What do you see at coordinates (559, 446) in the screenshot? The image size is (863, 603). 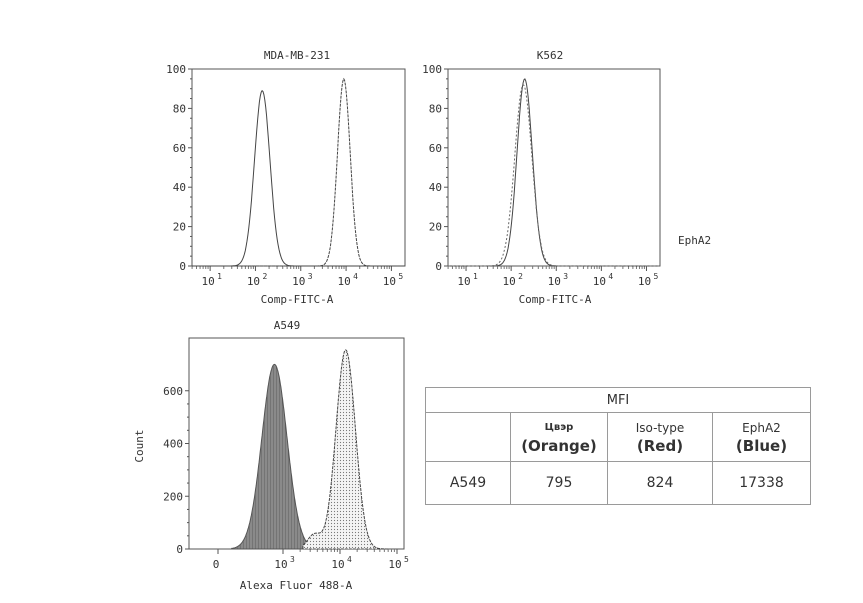 I see `column-header-bottom: (Orange)` at bounding box center [559, 446].